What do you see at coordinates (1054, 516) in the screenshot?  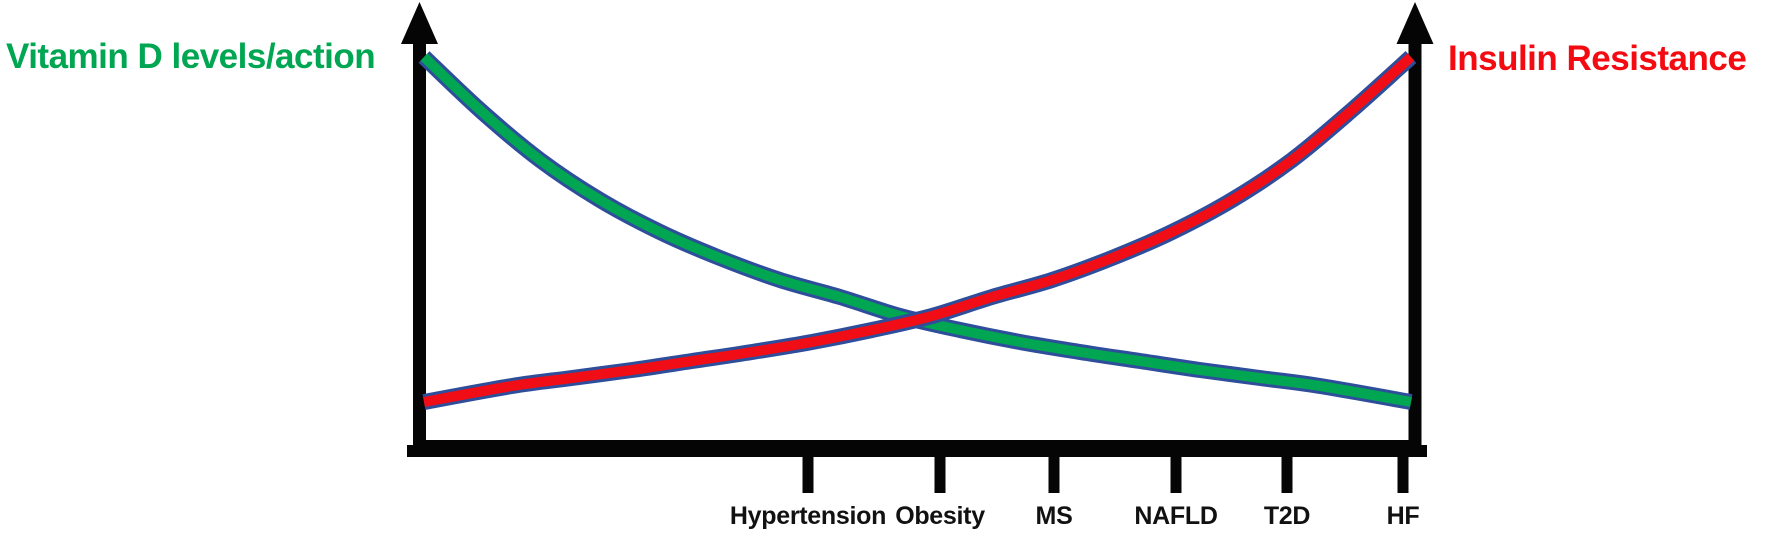 I see `tick-label-ms: MS` at bounding box center [1054, 516].